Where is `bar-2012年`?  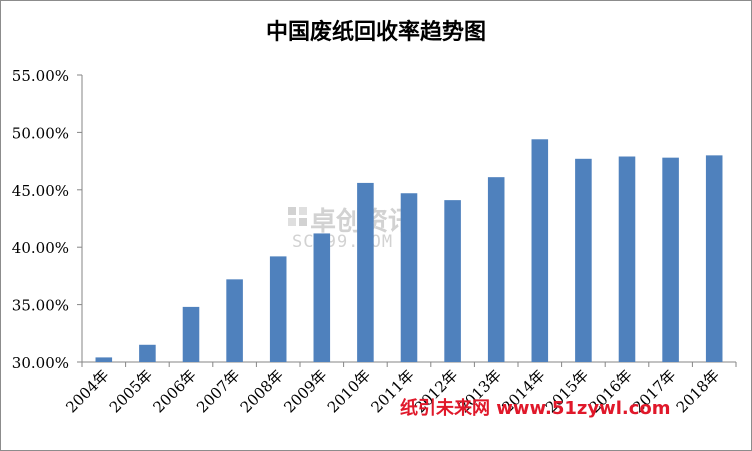
bar-2012年 is located at coordinates (452, 281).